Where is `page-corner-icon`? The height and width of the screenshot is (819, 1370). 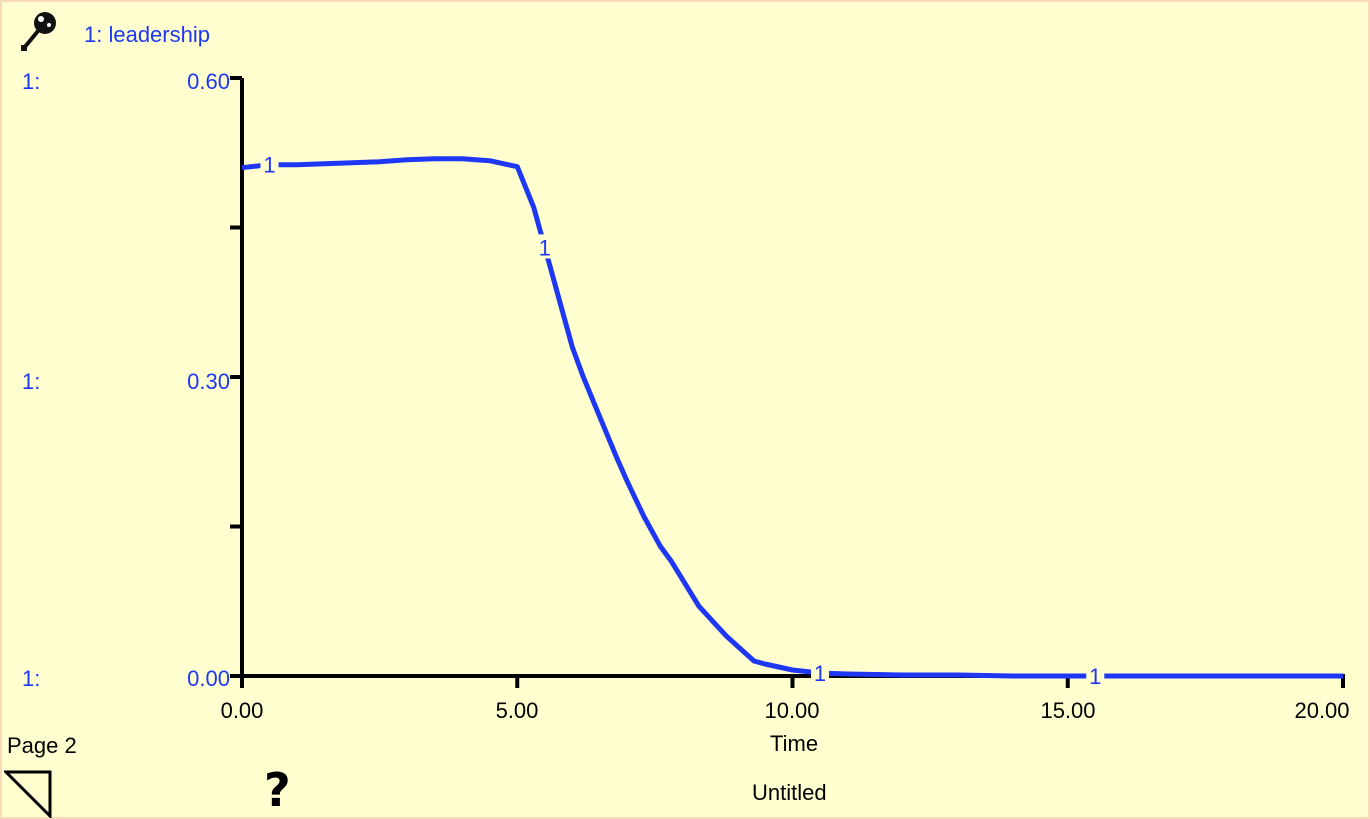 page-corner-icon is located at coordinates (28, 794).